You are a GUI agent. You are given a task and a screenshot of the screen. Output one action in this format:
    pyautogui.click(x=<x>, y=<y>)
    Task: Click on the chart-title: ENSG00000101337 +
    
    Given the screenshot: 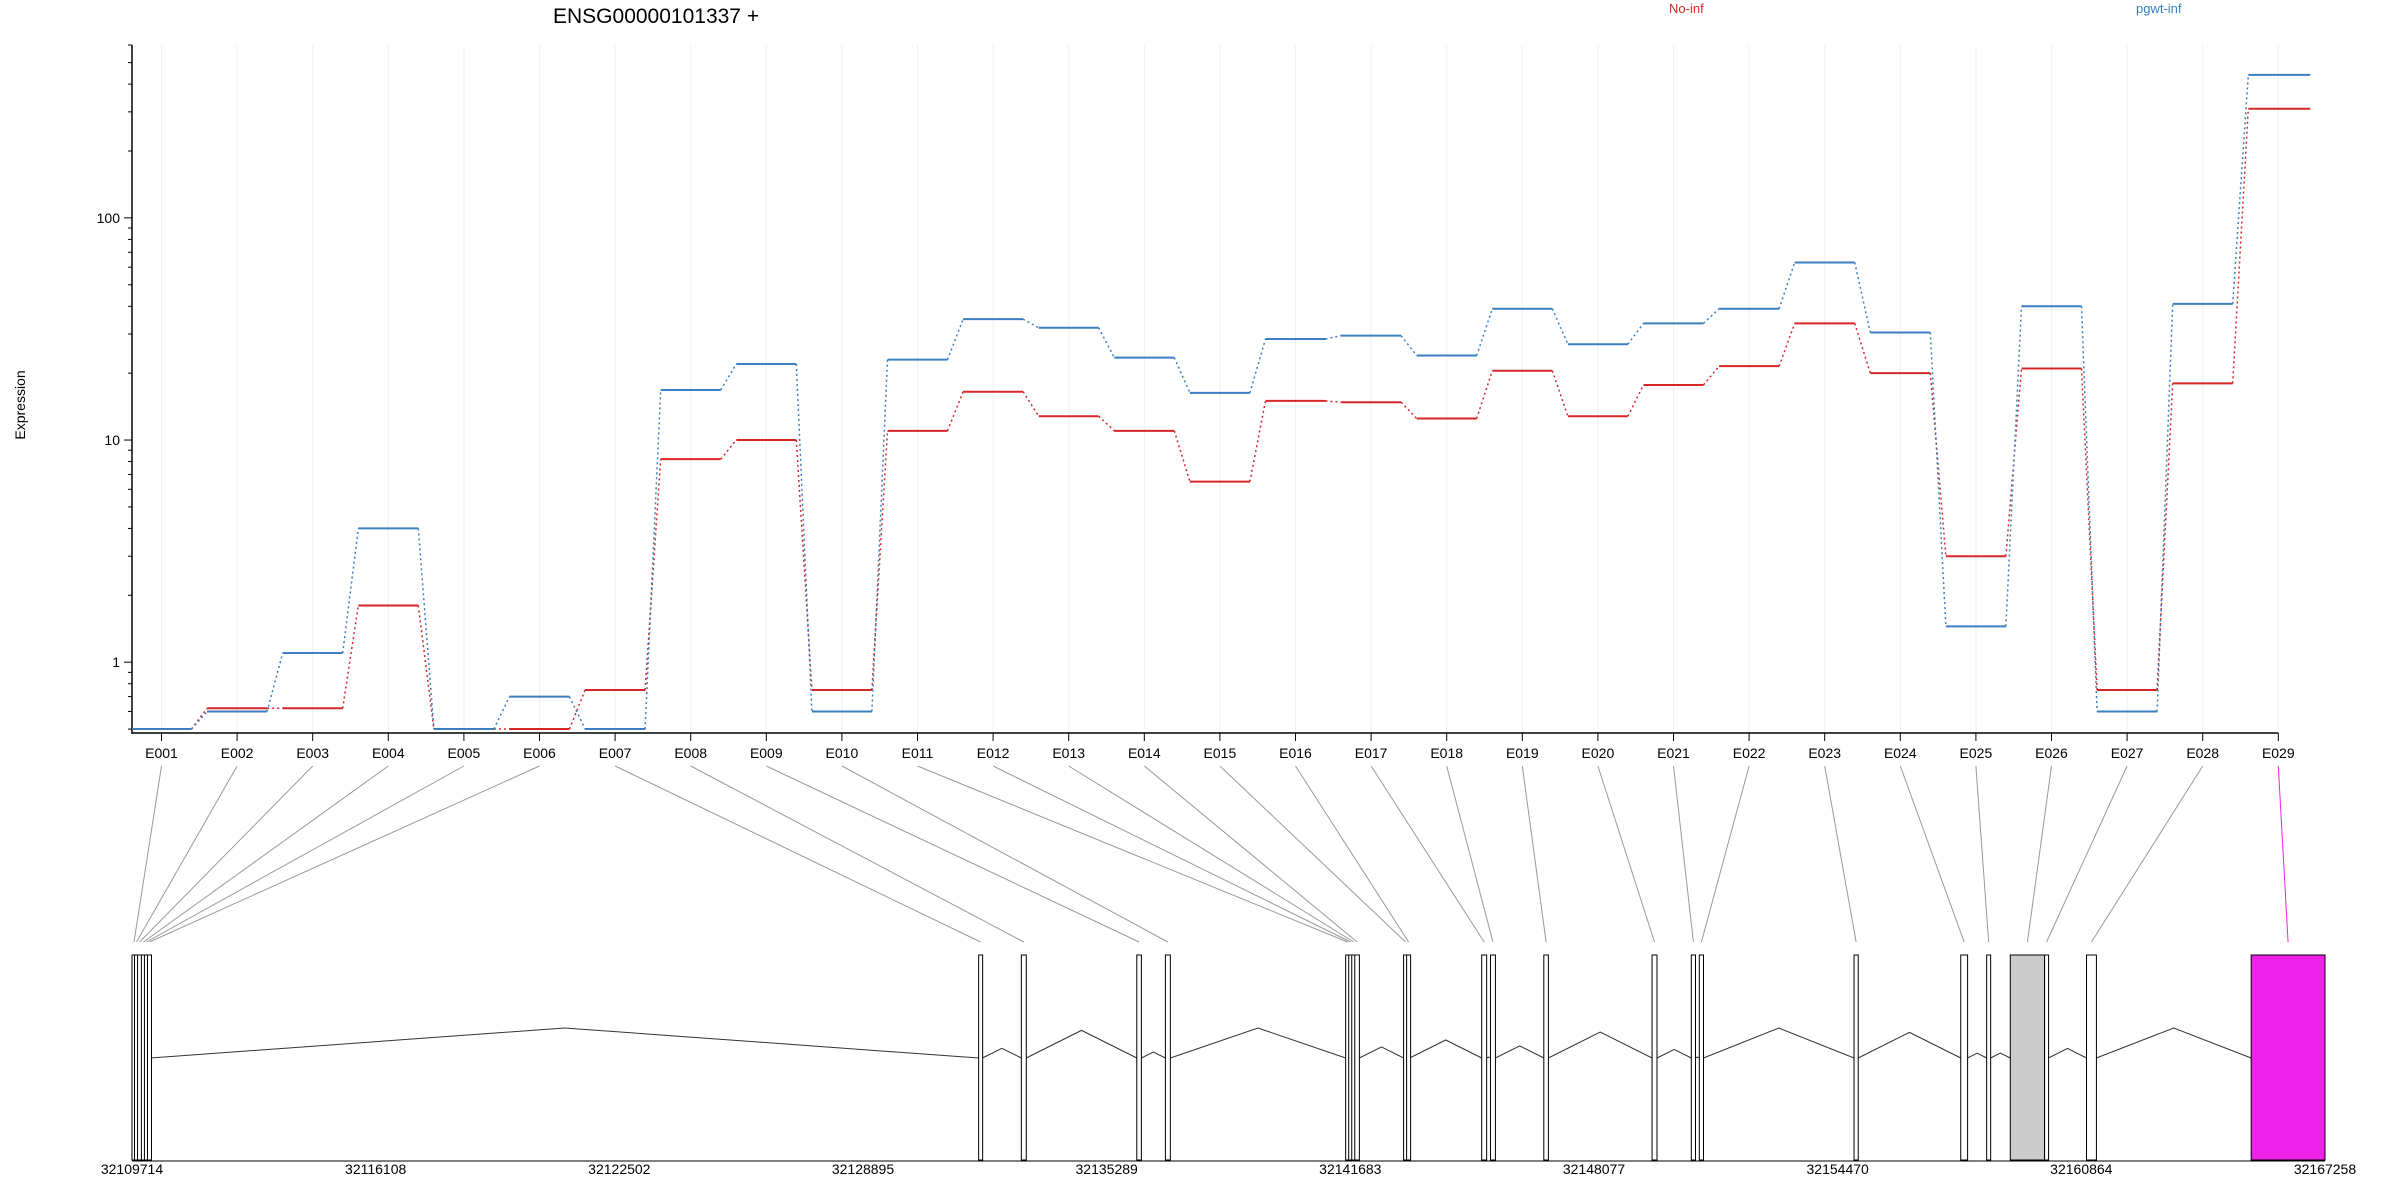 What is the action you would take?
    pyautogui.click(x=656, y=16)
    